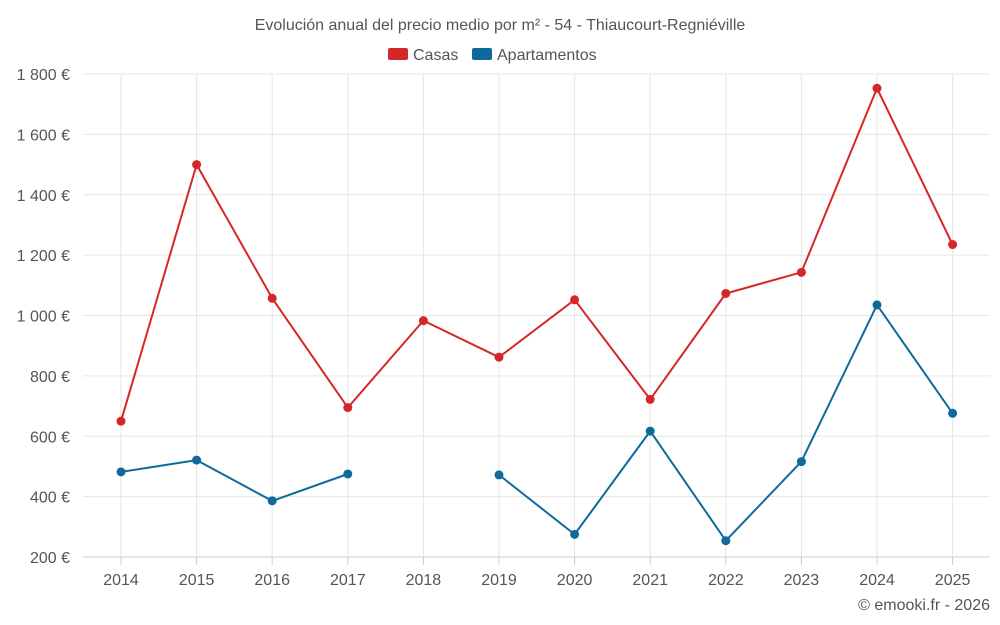  I want to click on data-point-casas-2021, so click(650, 399).